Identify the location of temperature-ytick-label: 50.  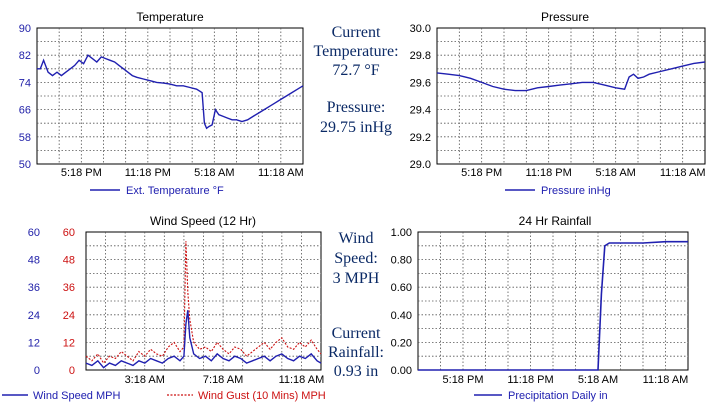
(25, 165).